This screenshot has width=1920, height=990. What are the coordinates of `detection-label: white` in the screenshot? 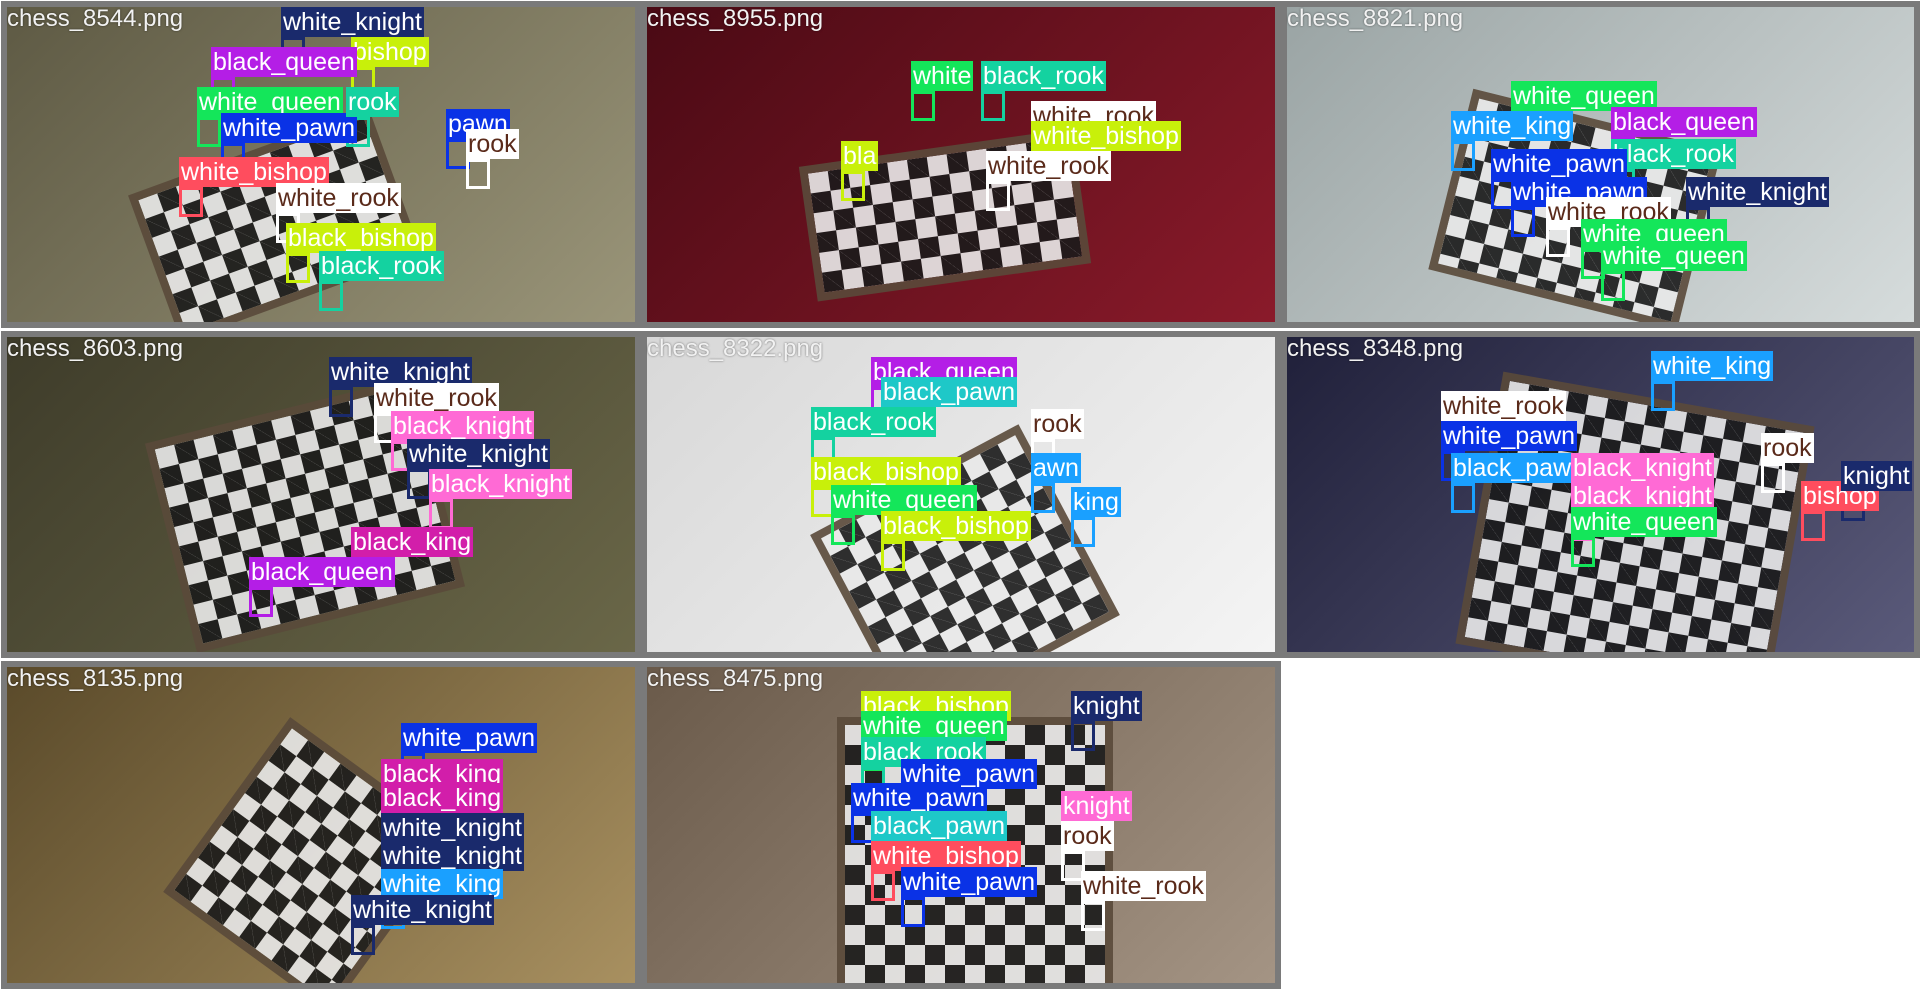 It's located at (942, 76).